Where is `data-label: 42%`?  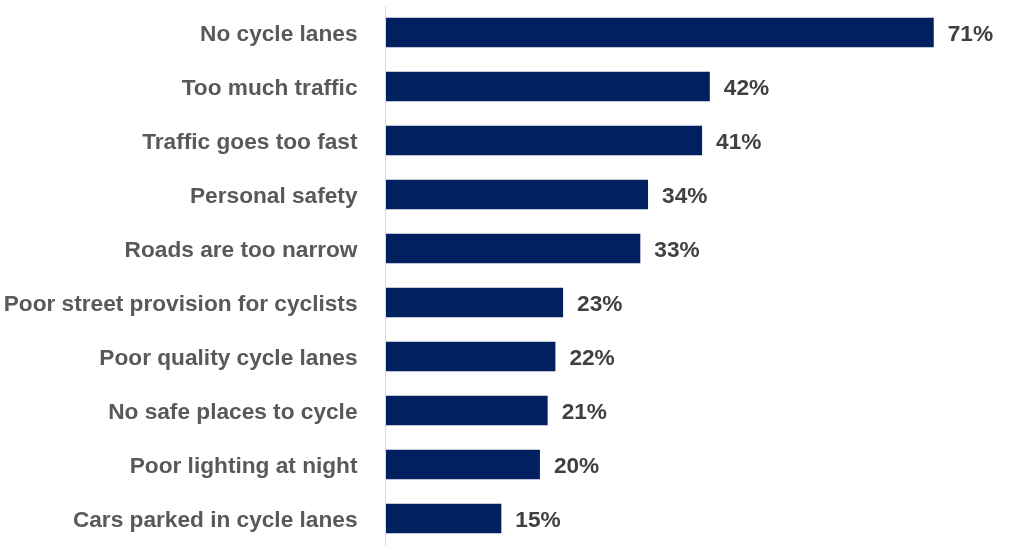 data-label: 42% is located at coordinates (746, 86).